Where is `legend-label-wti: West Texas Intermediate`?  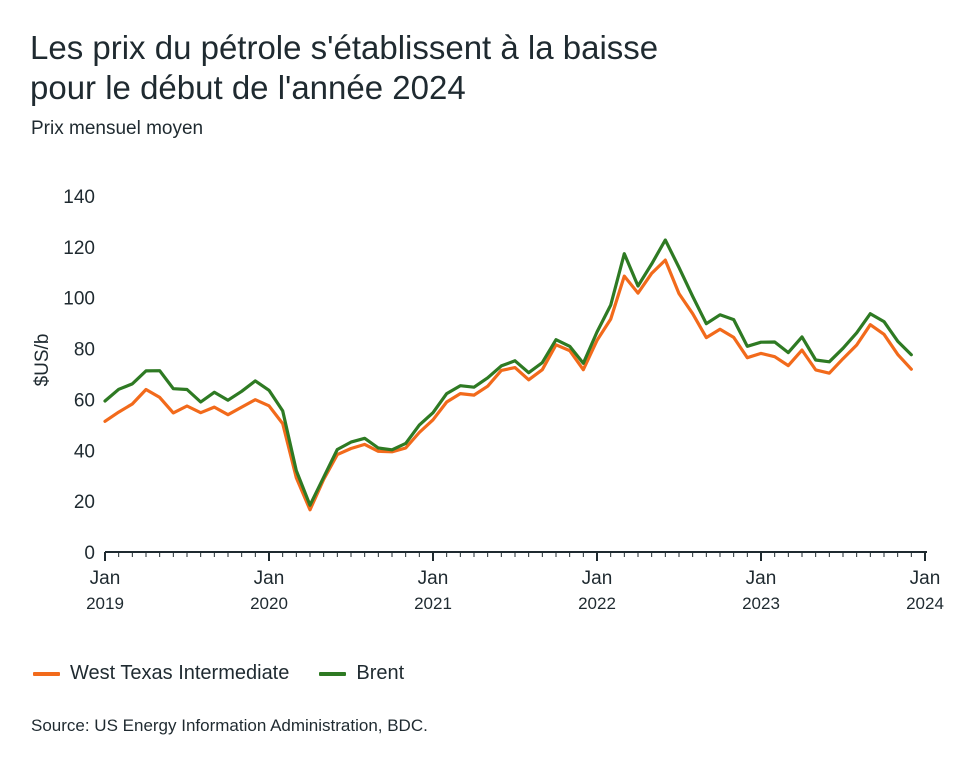
legend-label-wti: West Texas Intermediate is located at coordinates (180, 673).